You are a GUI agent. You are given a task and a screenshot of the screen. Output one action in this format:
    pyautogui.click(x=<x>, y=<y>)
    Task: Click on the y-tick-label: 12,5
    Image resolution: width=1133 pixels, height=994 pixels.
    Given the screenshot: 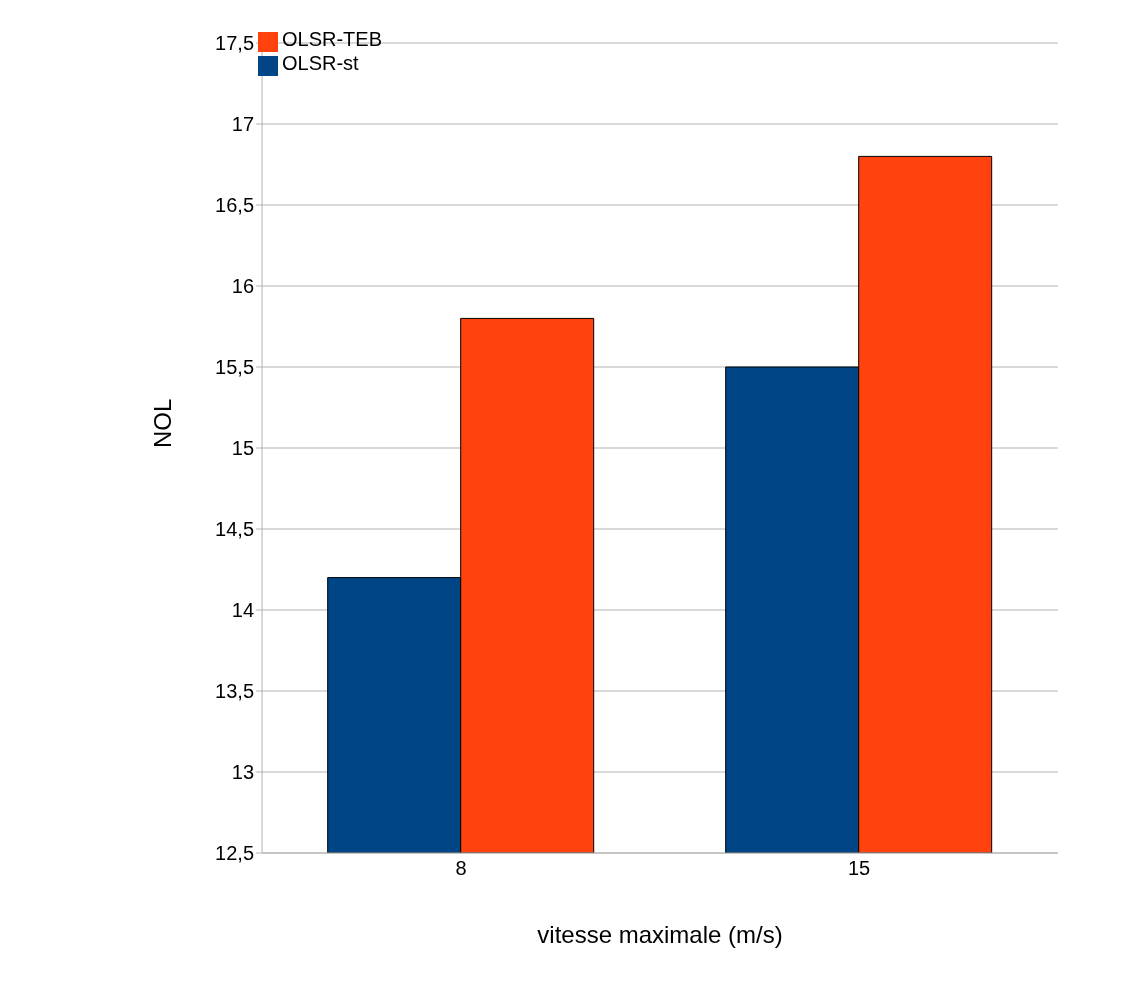 What is the action you would take?
    pyautogui.click(x=235, y=853)
    